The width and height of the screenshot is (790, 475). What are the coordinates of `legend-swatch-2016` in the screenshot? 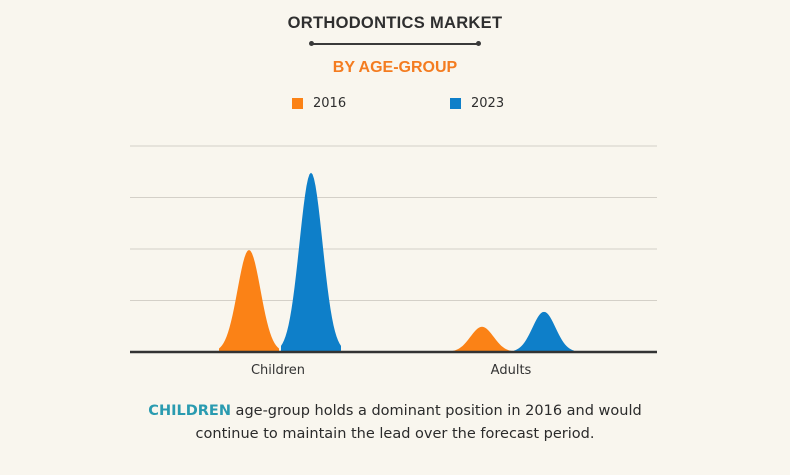 It's located at (297, 103).